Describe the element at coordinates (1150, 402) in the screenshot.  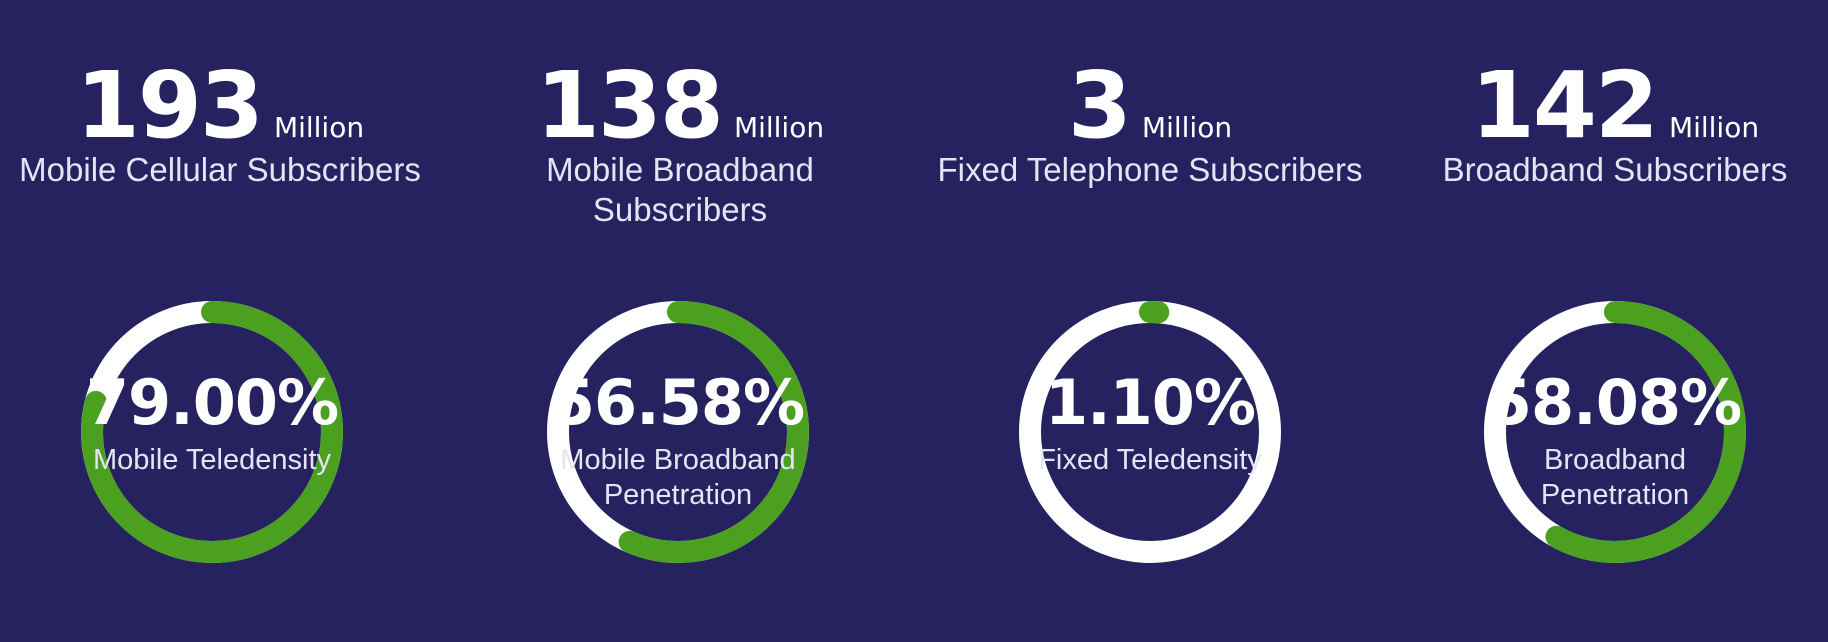
I see `percent-value: 1.10%` at that location.